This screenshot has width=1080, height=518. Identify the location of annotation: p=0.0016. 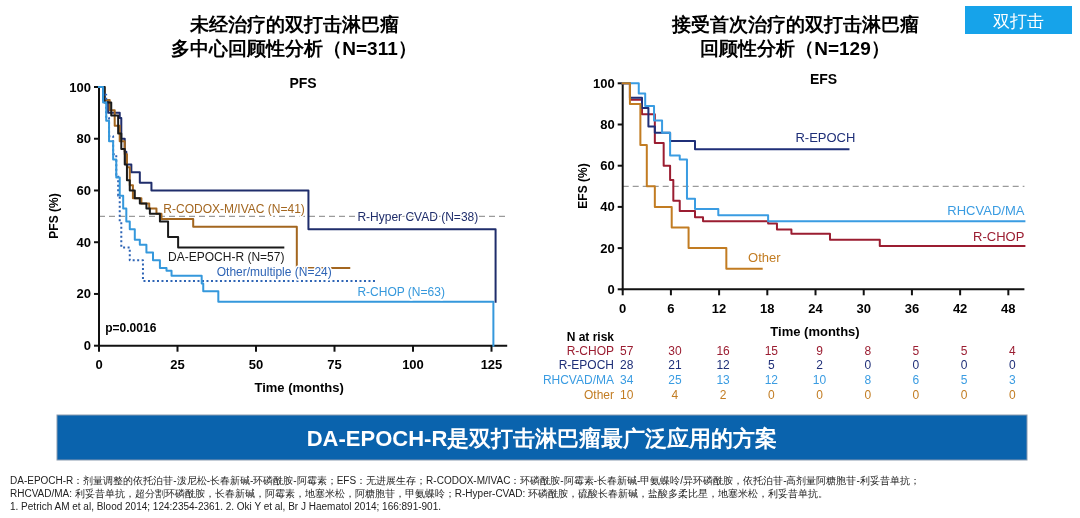
(131, 327).